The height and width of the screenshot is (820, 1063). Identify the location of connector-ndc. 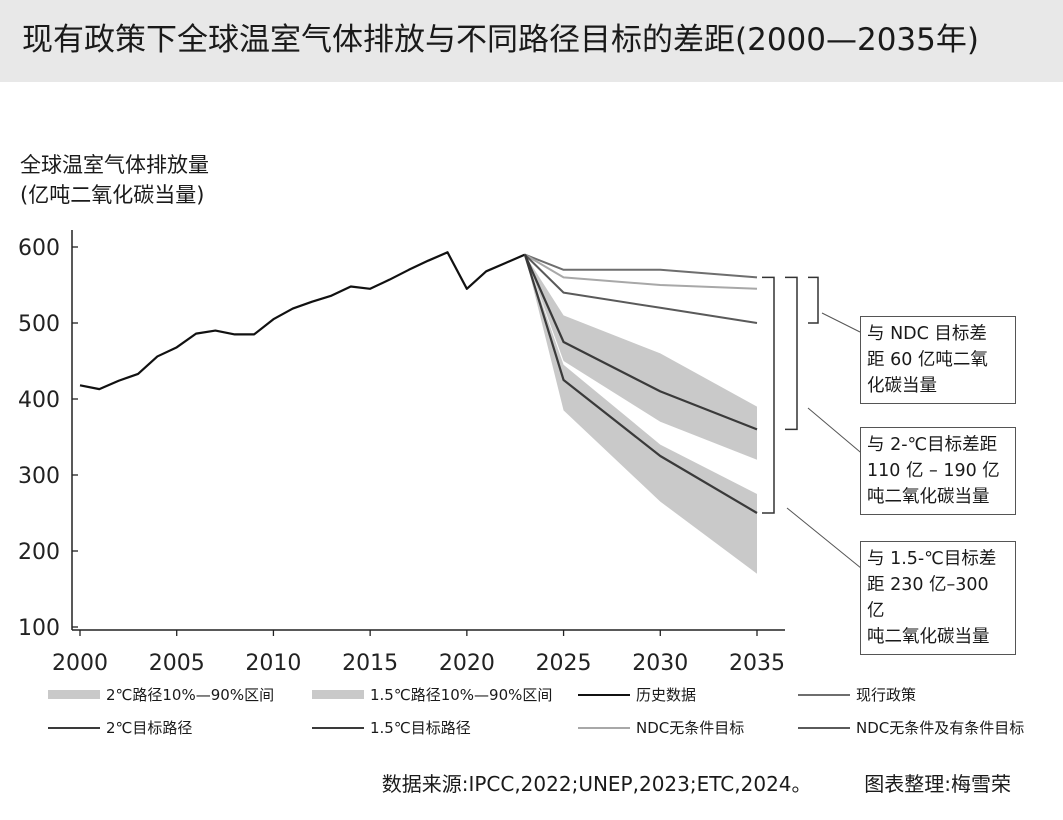
(841, 322).